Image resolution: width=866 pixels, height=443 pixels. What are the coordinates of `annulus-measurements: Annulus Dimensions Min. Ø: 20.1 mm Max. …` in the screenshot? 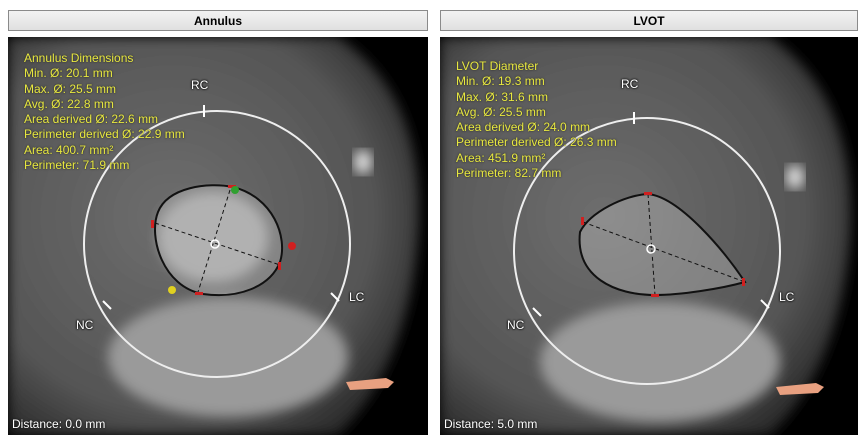 It's located at (104, 112).